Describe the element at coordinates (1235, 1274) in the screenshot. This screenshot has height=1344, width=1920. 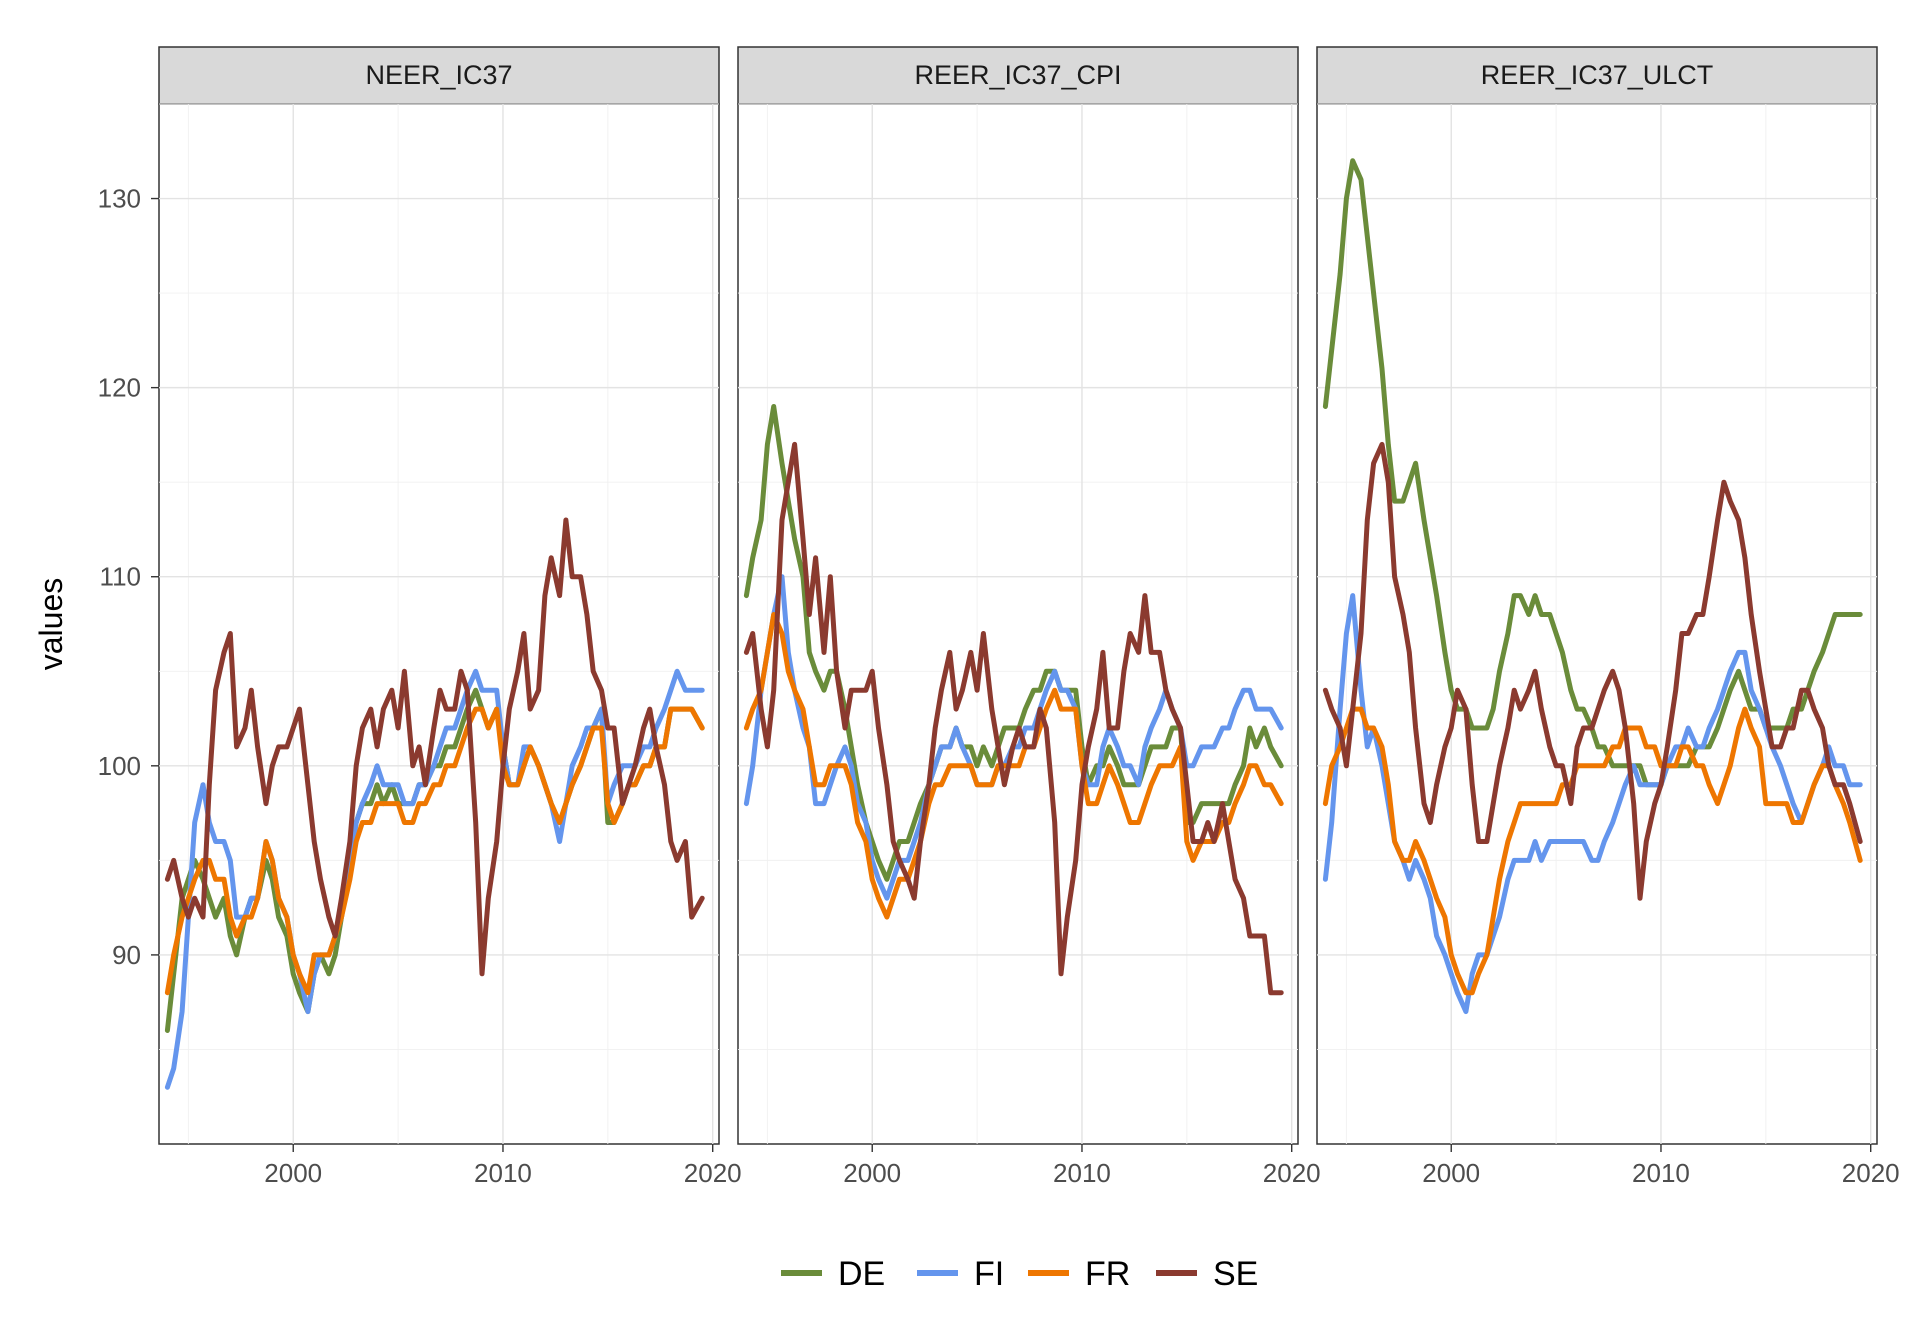
I see `legend-label-se: SE` at that location.